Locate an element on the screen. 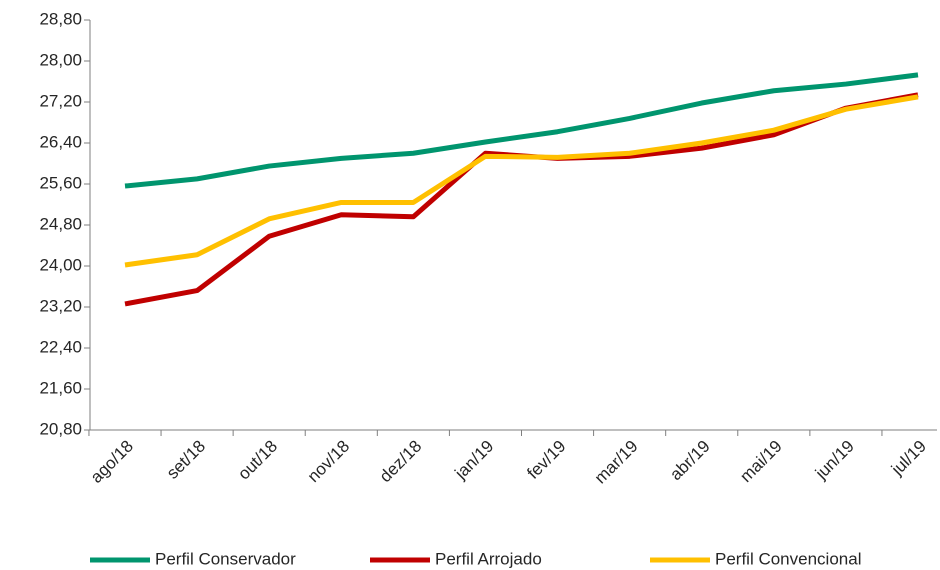 The width and height of the screenshot is (940, 570). y-tick-label: 27,20 is located at coordinates (60, 100).